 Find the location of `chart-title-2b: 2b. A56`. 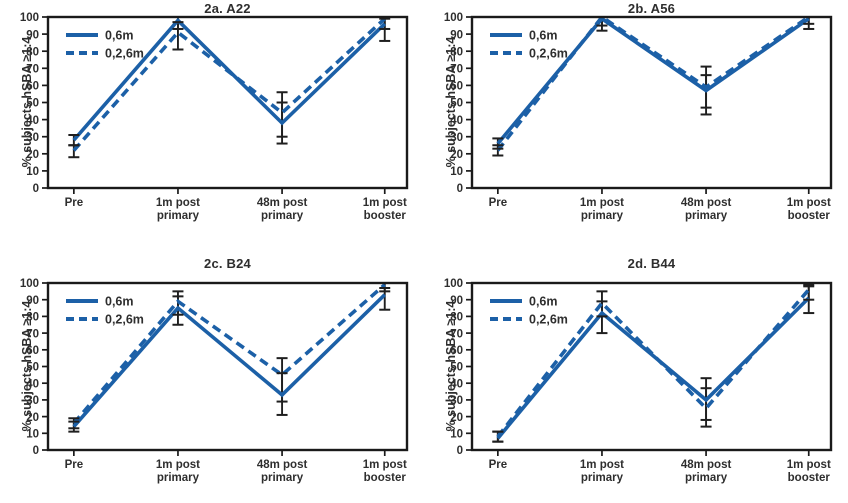

chart-title-2b: 2b. A56 is located at coordinates (651, 8).